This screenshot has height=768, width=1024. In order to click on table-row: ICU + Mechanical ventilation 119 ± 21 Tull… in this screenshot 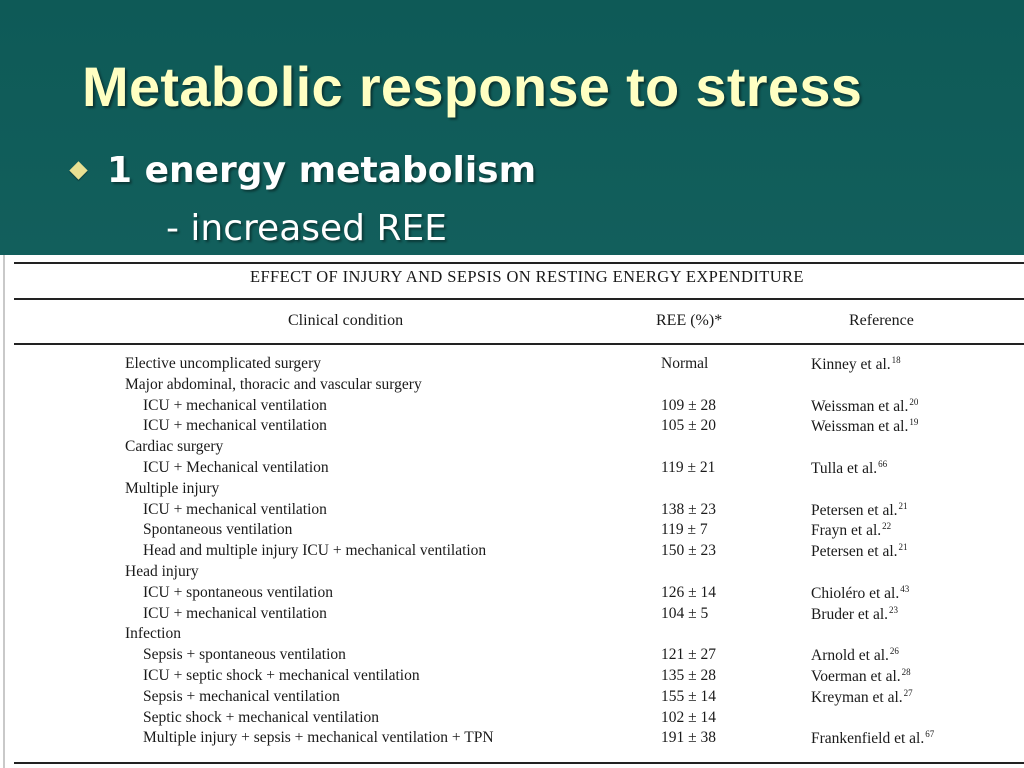, I will do `click(512, 469)`.